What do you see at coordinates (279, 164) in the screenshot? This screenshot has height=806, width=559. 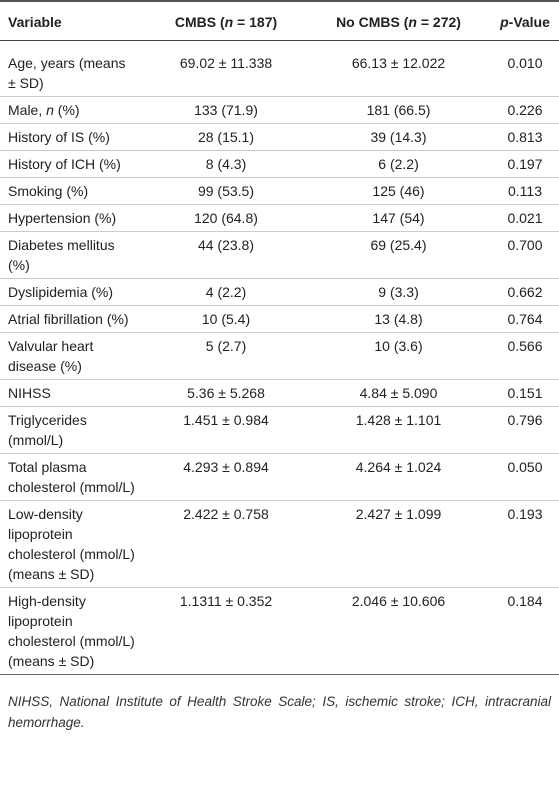 I see `table-row: History of ICH (%) 8 (4.3) 6 (2.2) 0.197` at bounding box center [279, 164].